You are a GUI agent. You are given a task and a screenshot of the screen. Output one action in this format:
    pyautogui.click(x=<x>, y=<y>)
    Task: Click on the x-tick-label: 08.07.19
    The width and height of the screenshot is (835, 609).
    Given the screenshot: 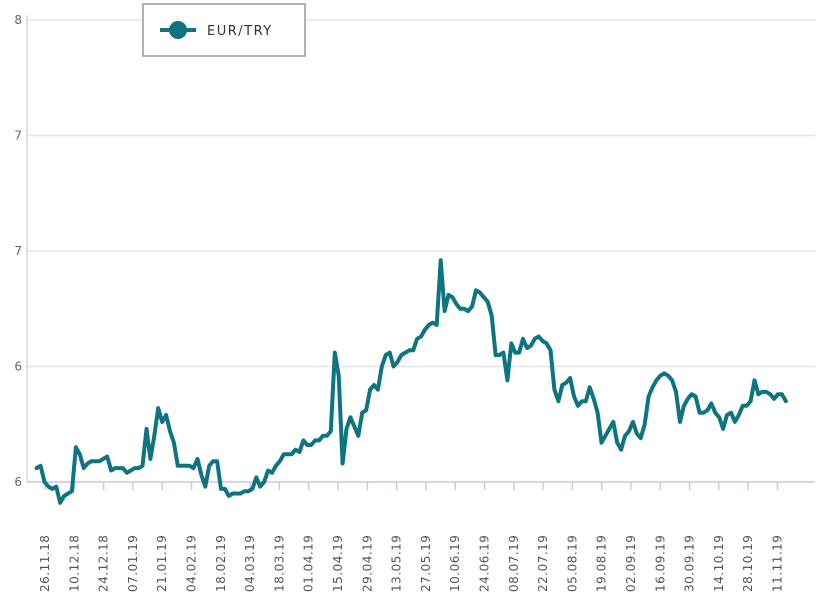 What is the action you would take?
    pyautogui.click(x=514, y=563)
    